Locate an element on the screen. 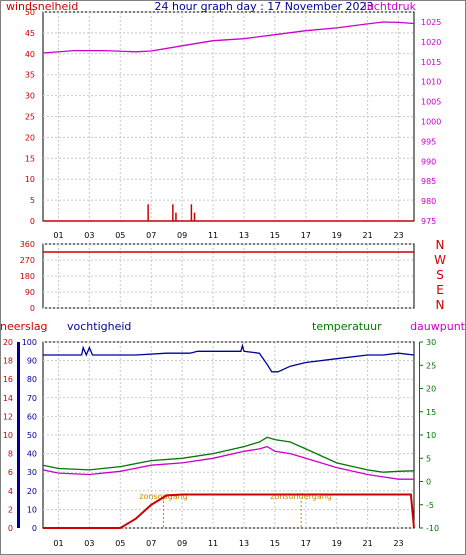  humidity-tick-label: 10 is located at coordinates (32, 509).